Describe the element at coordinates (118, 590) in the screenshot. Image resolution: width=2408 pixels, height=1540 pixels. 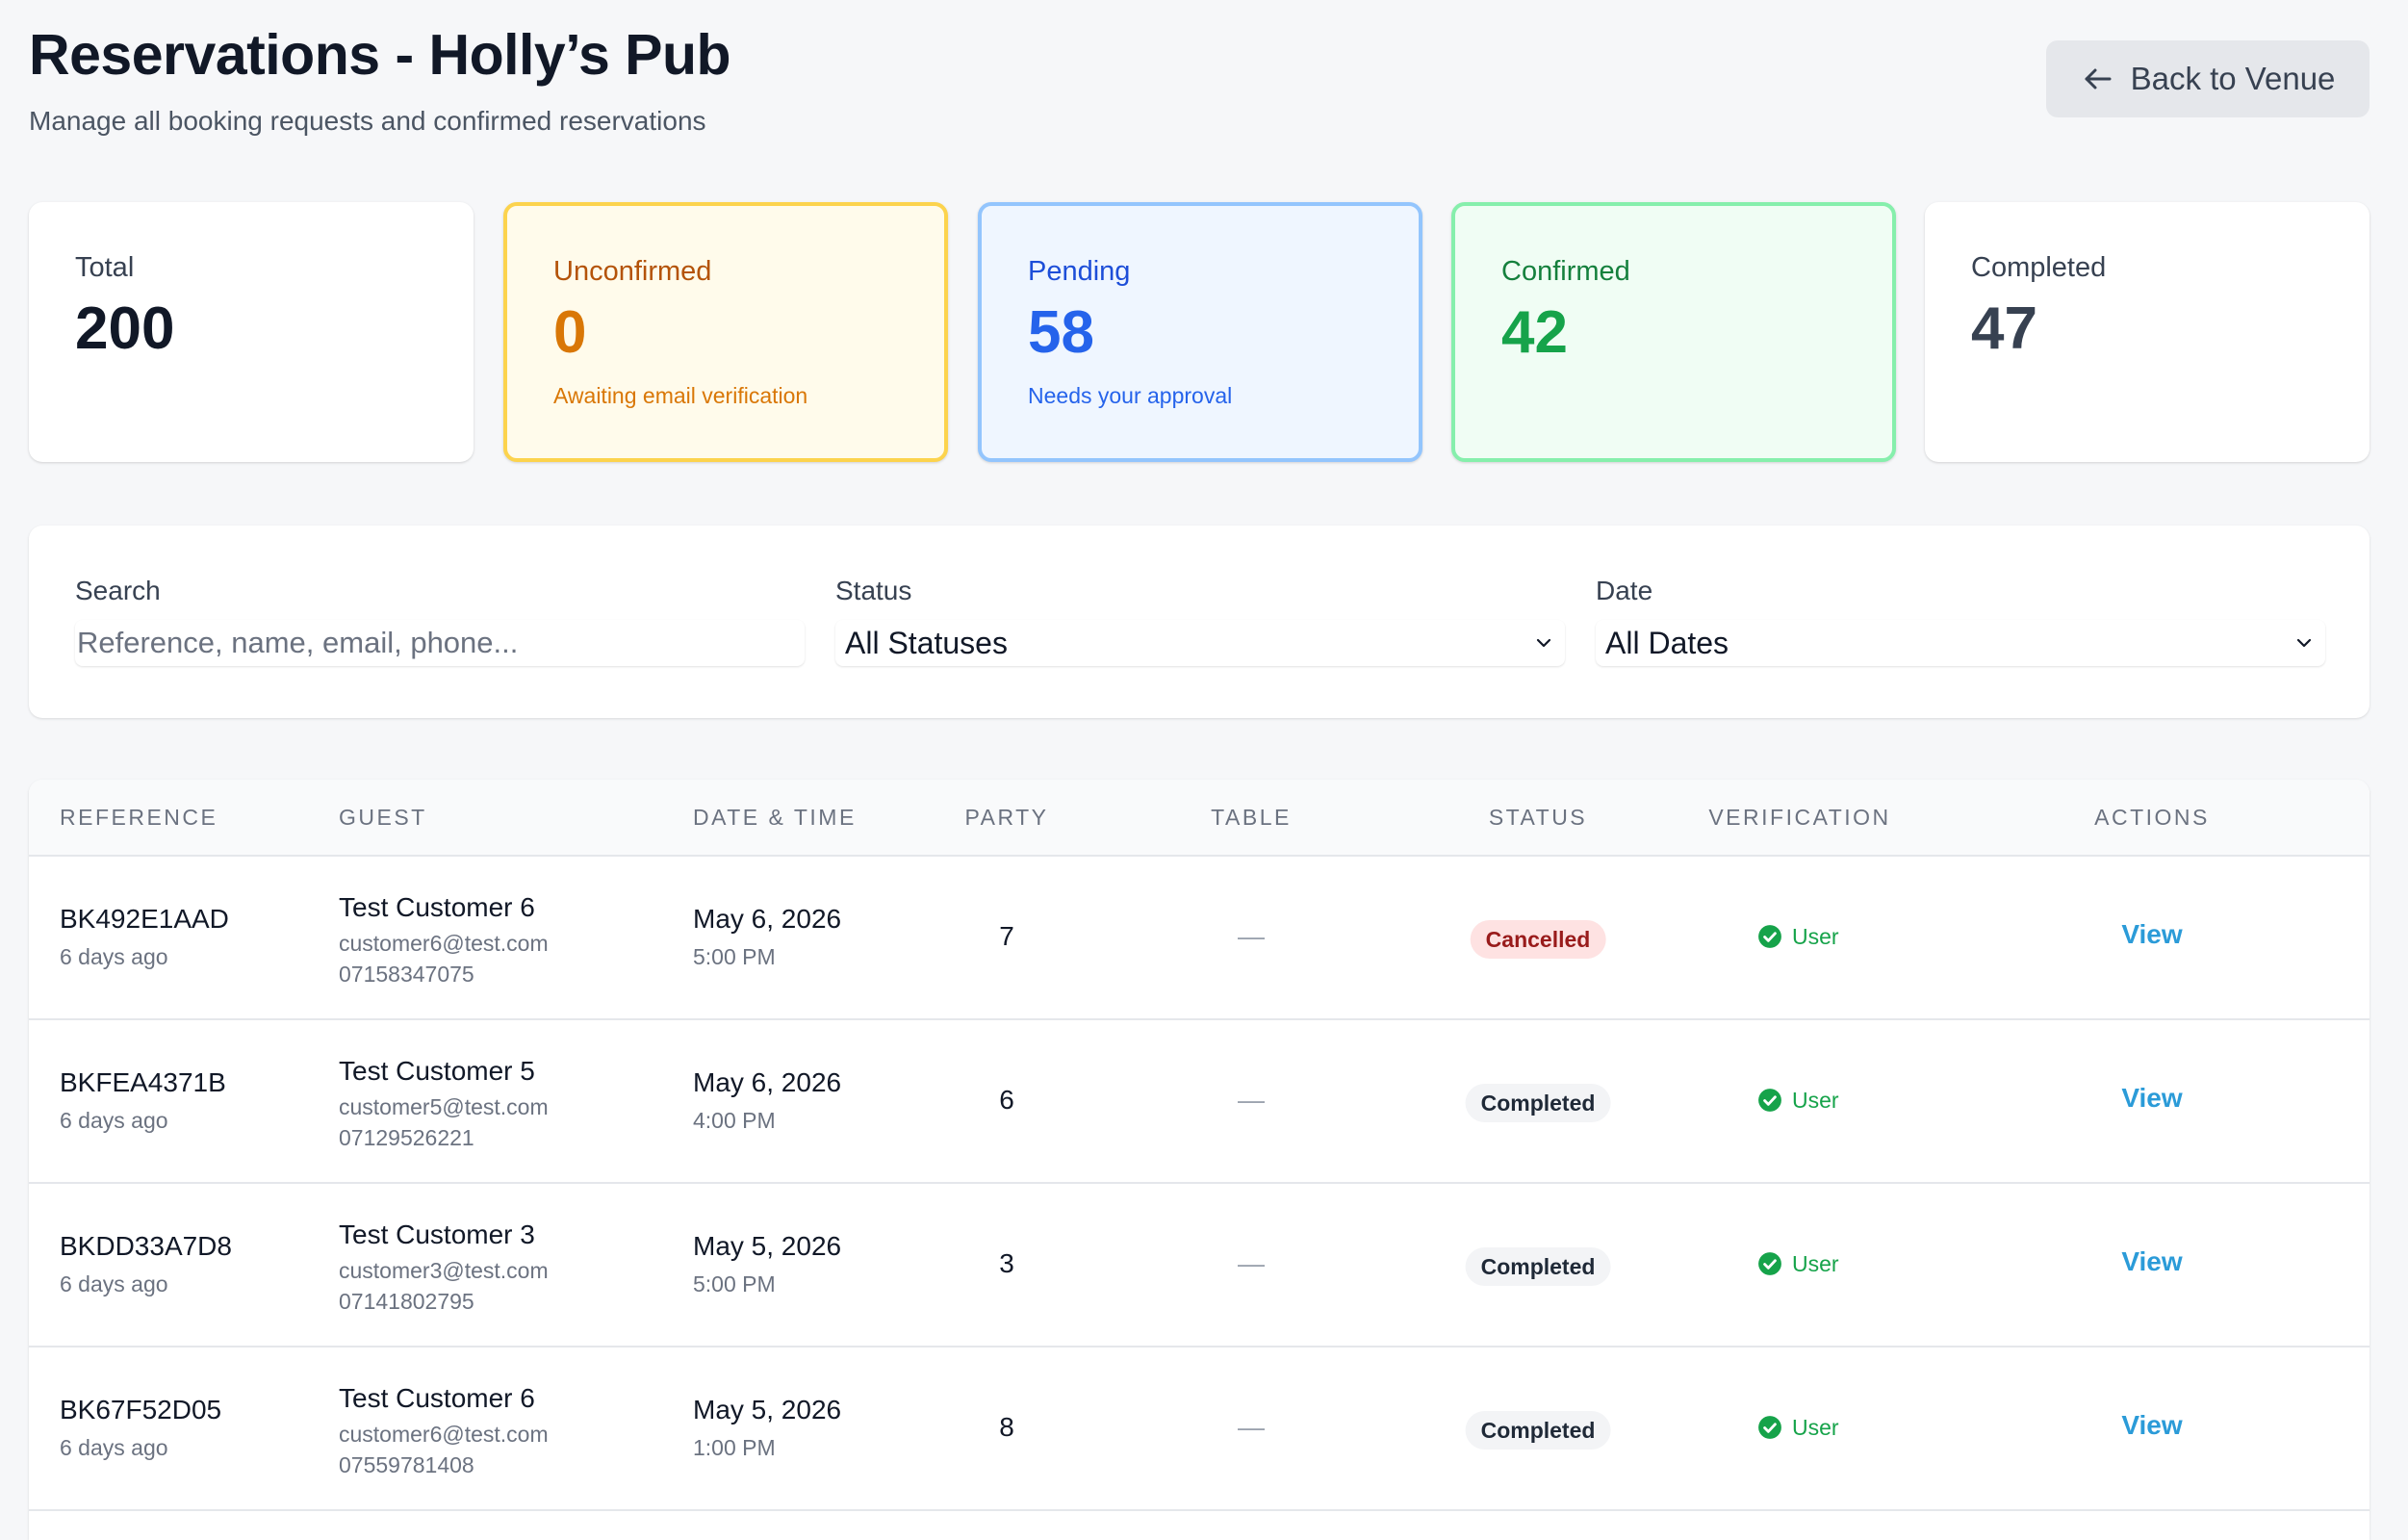
I see `search-label: Search` at that location.